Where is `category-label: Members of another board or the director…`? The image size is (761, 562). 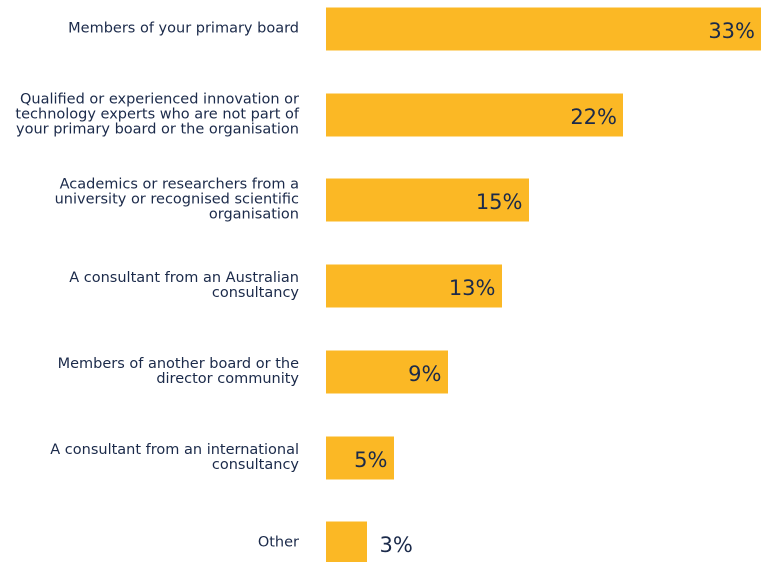 category-label: Members of another board or the director… is located at coordinates (178, 371).